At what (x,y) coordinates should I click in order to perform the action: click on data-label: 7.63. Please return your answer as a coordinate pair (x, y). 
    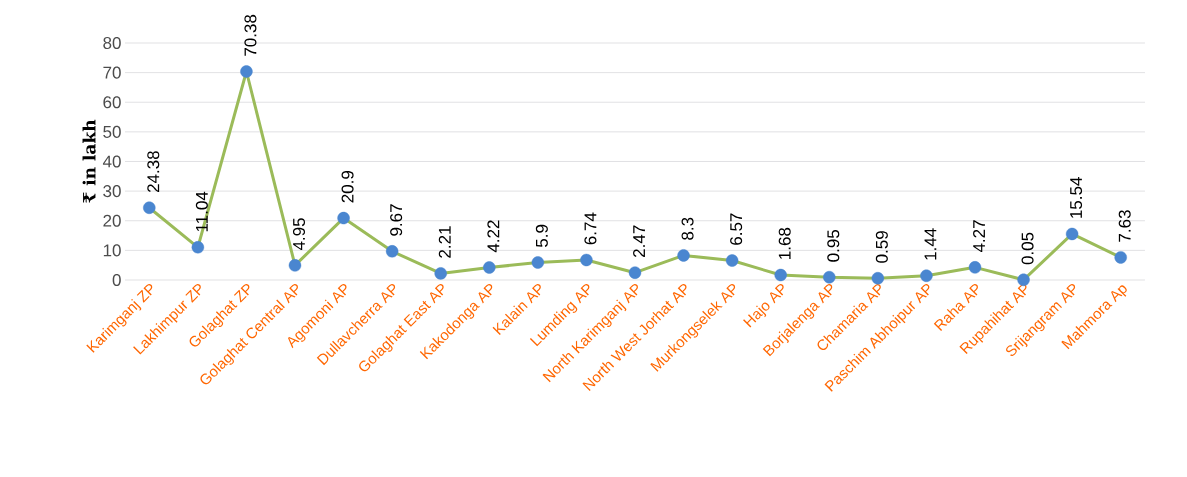
    Looking at the image, I should click on (1124, 226).